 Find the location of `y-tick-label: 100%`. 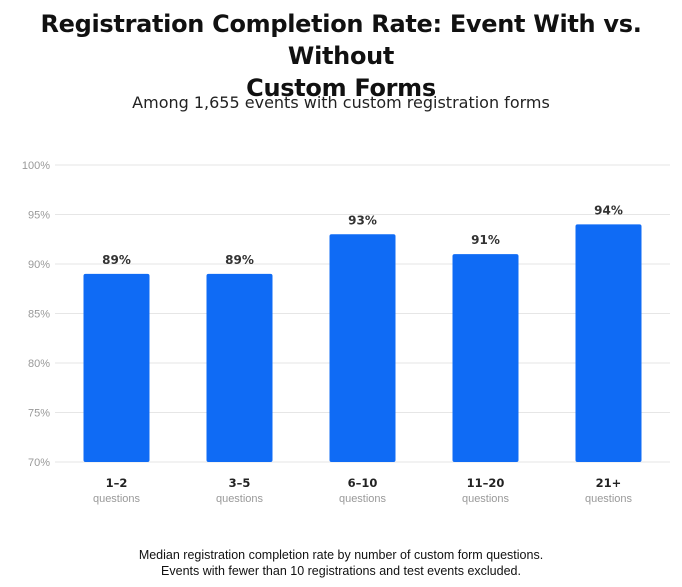

y-tick-label: 100% is located at coordinates (36, 166).